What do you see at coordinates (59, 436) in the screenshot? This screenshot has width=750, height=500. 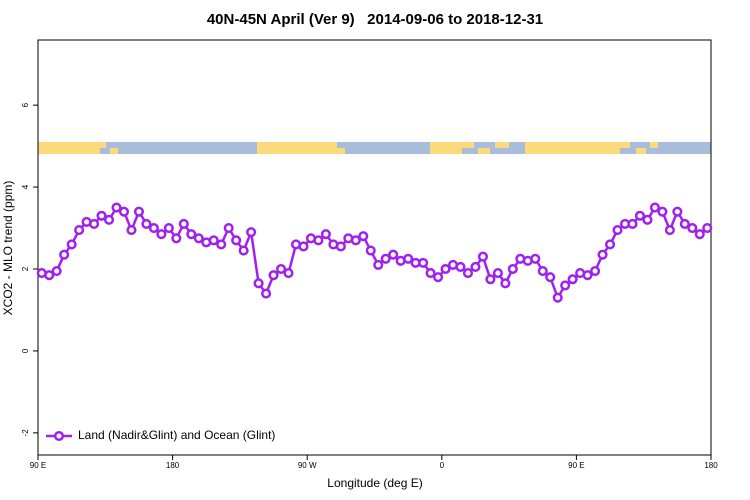 I see `legend-marker` at bounding box center [59, 436].